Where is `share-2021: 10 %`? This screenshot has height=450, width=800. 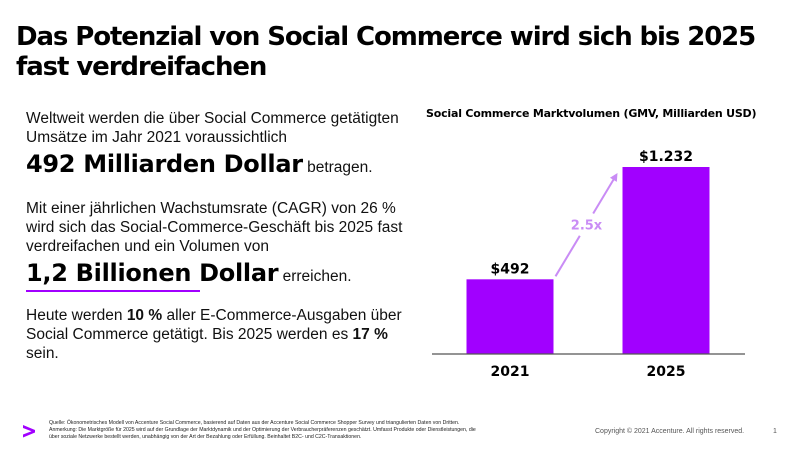
share-2021: 10 % is located at coordinates (144, 315).